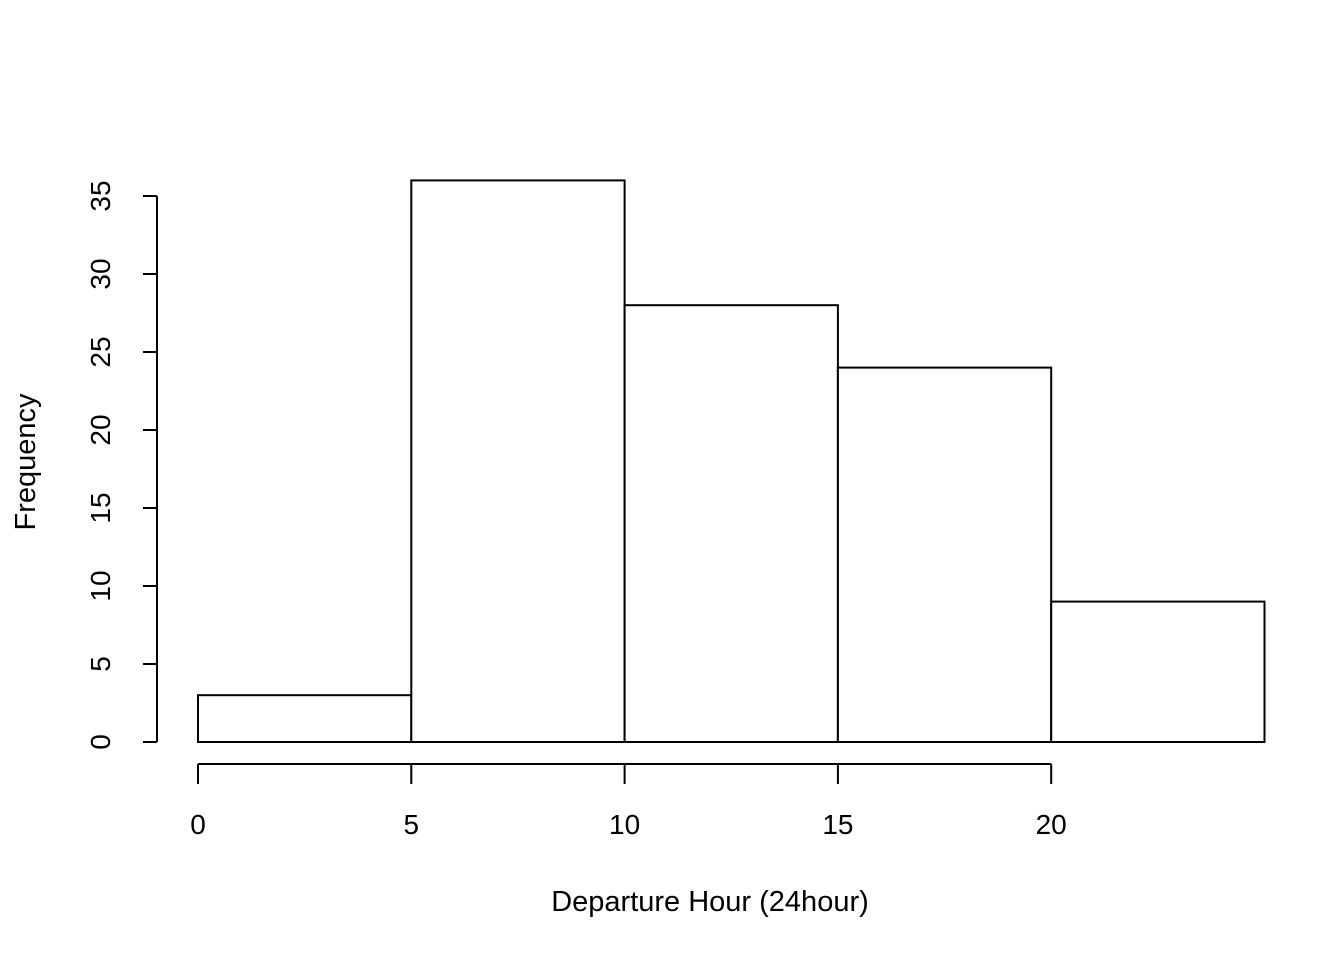  What do you see at coordinates (628, 801) in the screenshot?
I see `x-axis: 0 5 10 15 20` at bounding box center [628, 801].